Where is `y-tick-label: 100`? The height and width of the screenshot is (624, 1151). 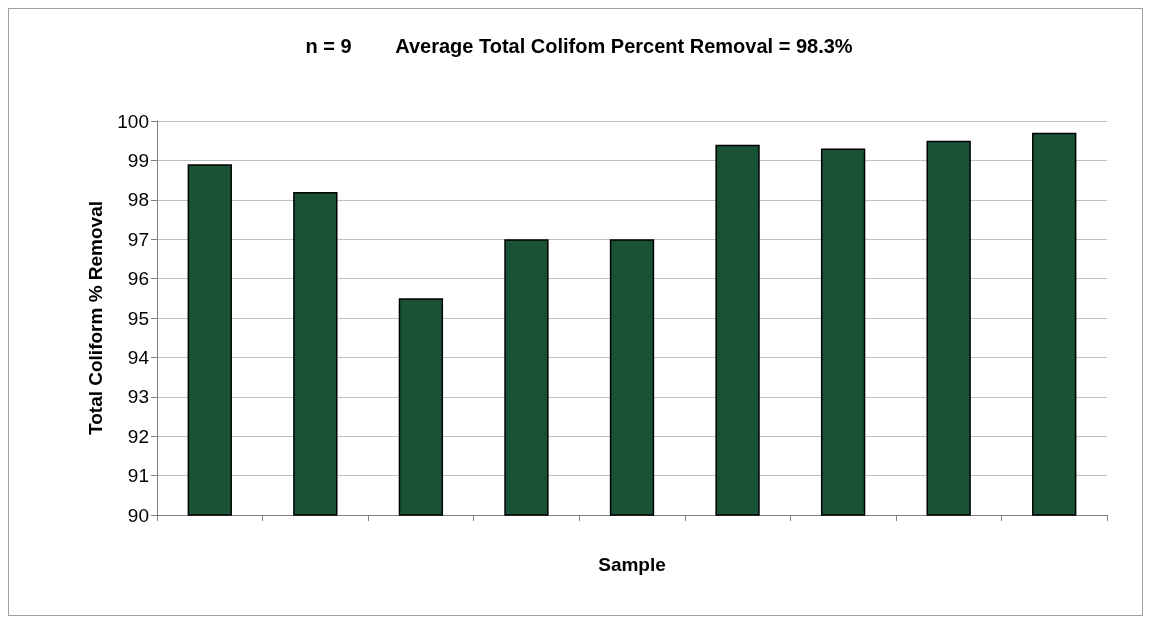
y-tick-label: 100 is located at coordinates (133, 121).